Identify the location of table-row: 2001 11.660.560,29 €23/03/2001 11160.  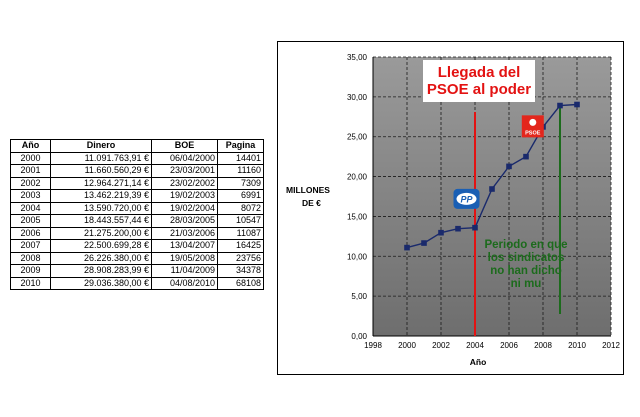
(137, 171).